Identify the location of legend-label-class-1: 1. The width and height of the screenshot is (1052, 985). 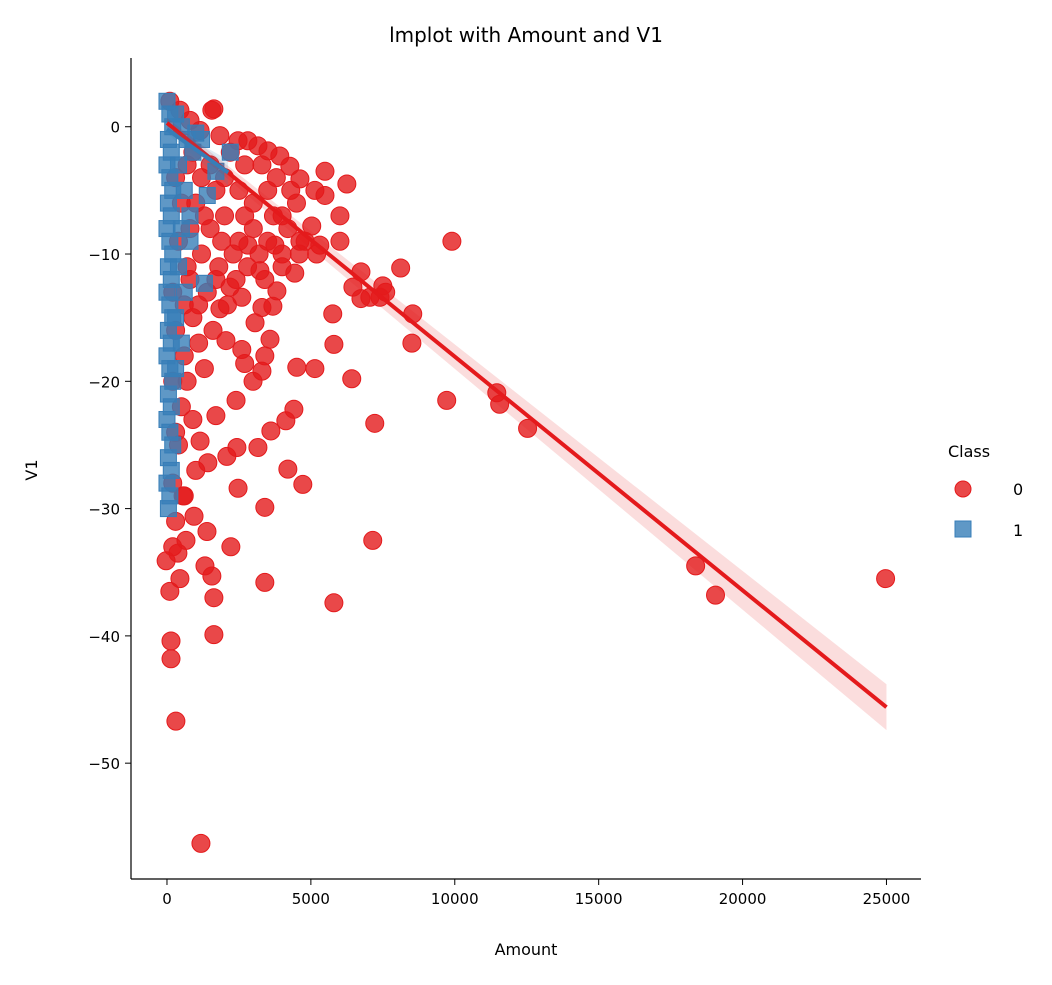
(1018, 530).